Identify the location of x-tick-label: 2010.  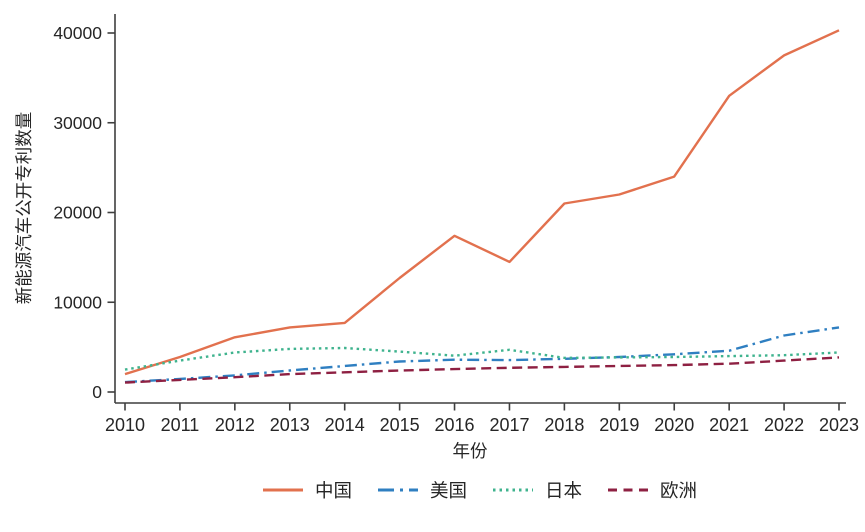
(125, 425).